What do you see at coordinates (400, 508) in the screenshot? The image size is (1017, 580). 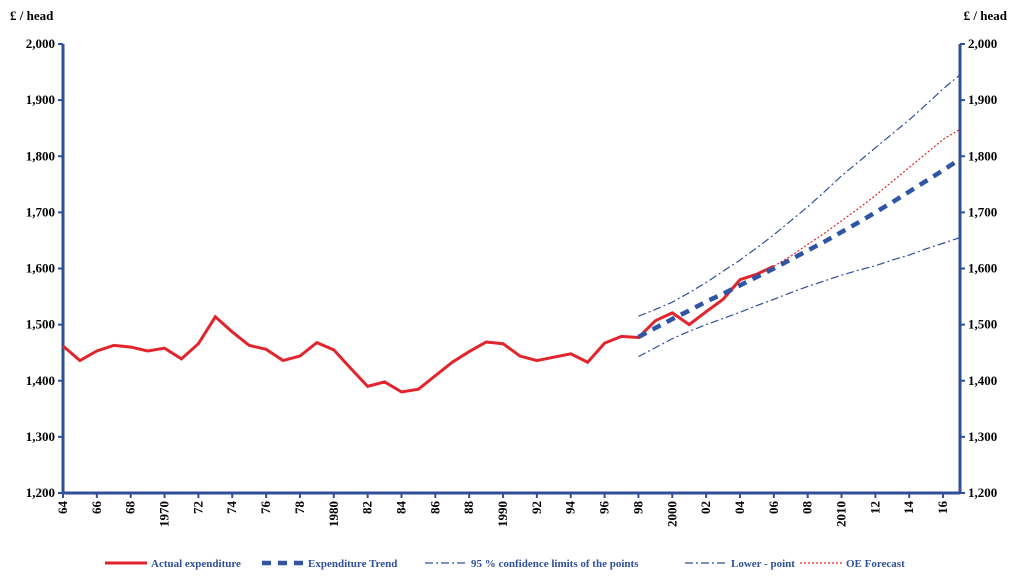 I see `x-tick-label: 84` at bounding box center [400, 508].